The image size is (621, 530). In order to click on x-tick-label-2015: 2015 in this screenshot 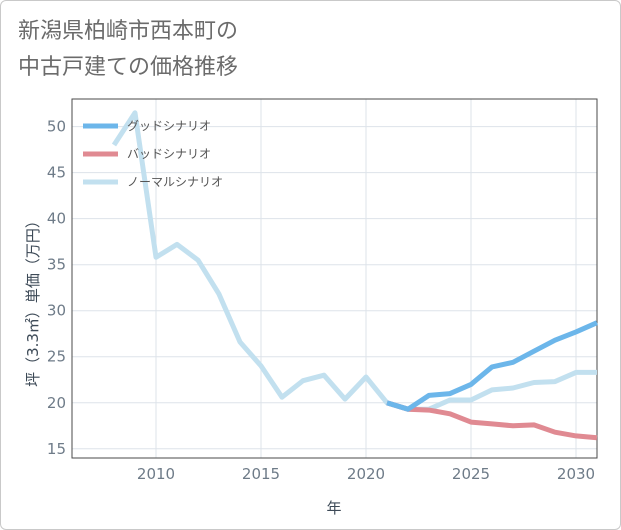, I will do `click(261, 474)`.